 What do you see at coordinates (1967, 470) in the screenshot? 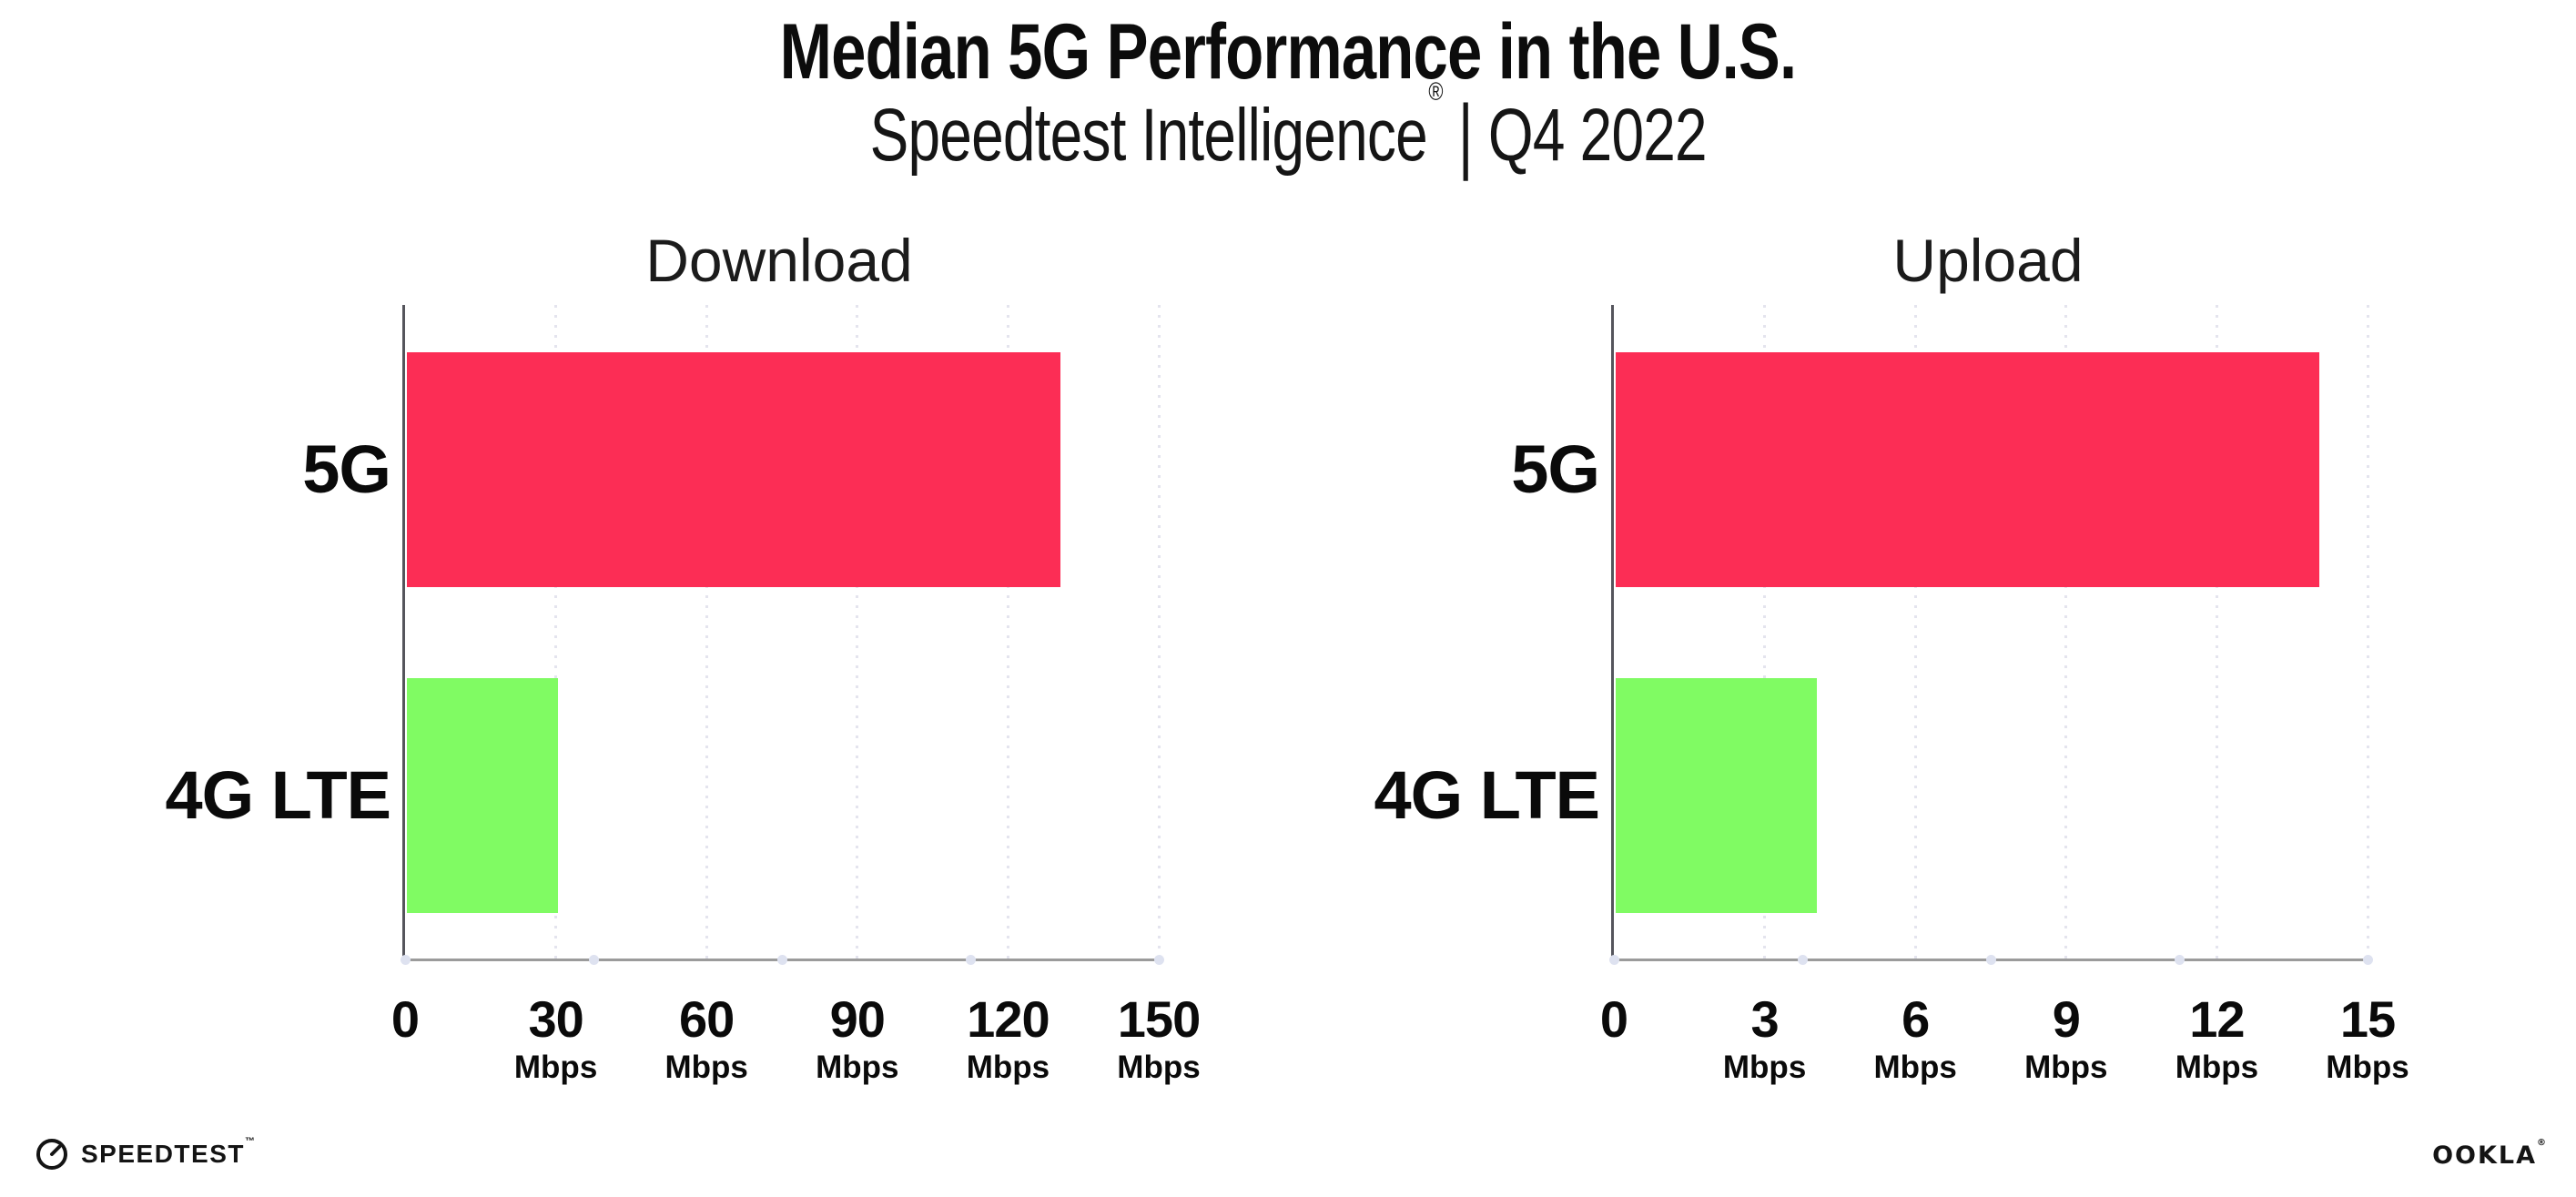
I see `bar-5g-upload` at bounding box center [1967, 470].